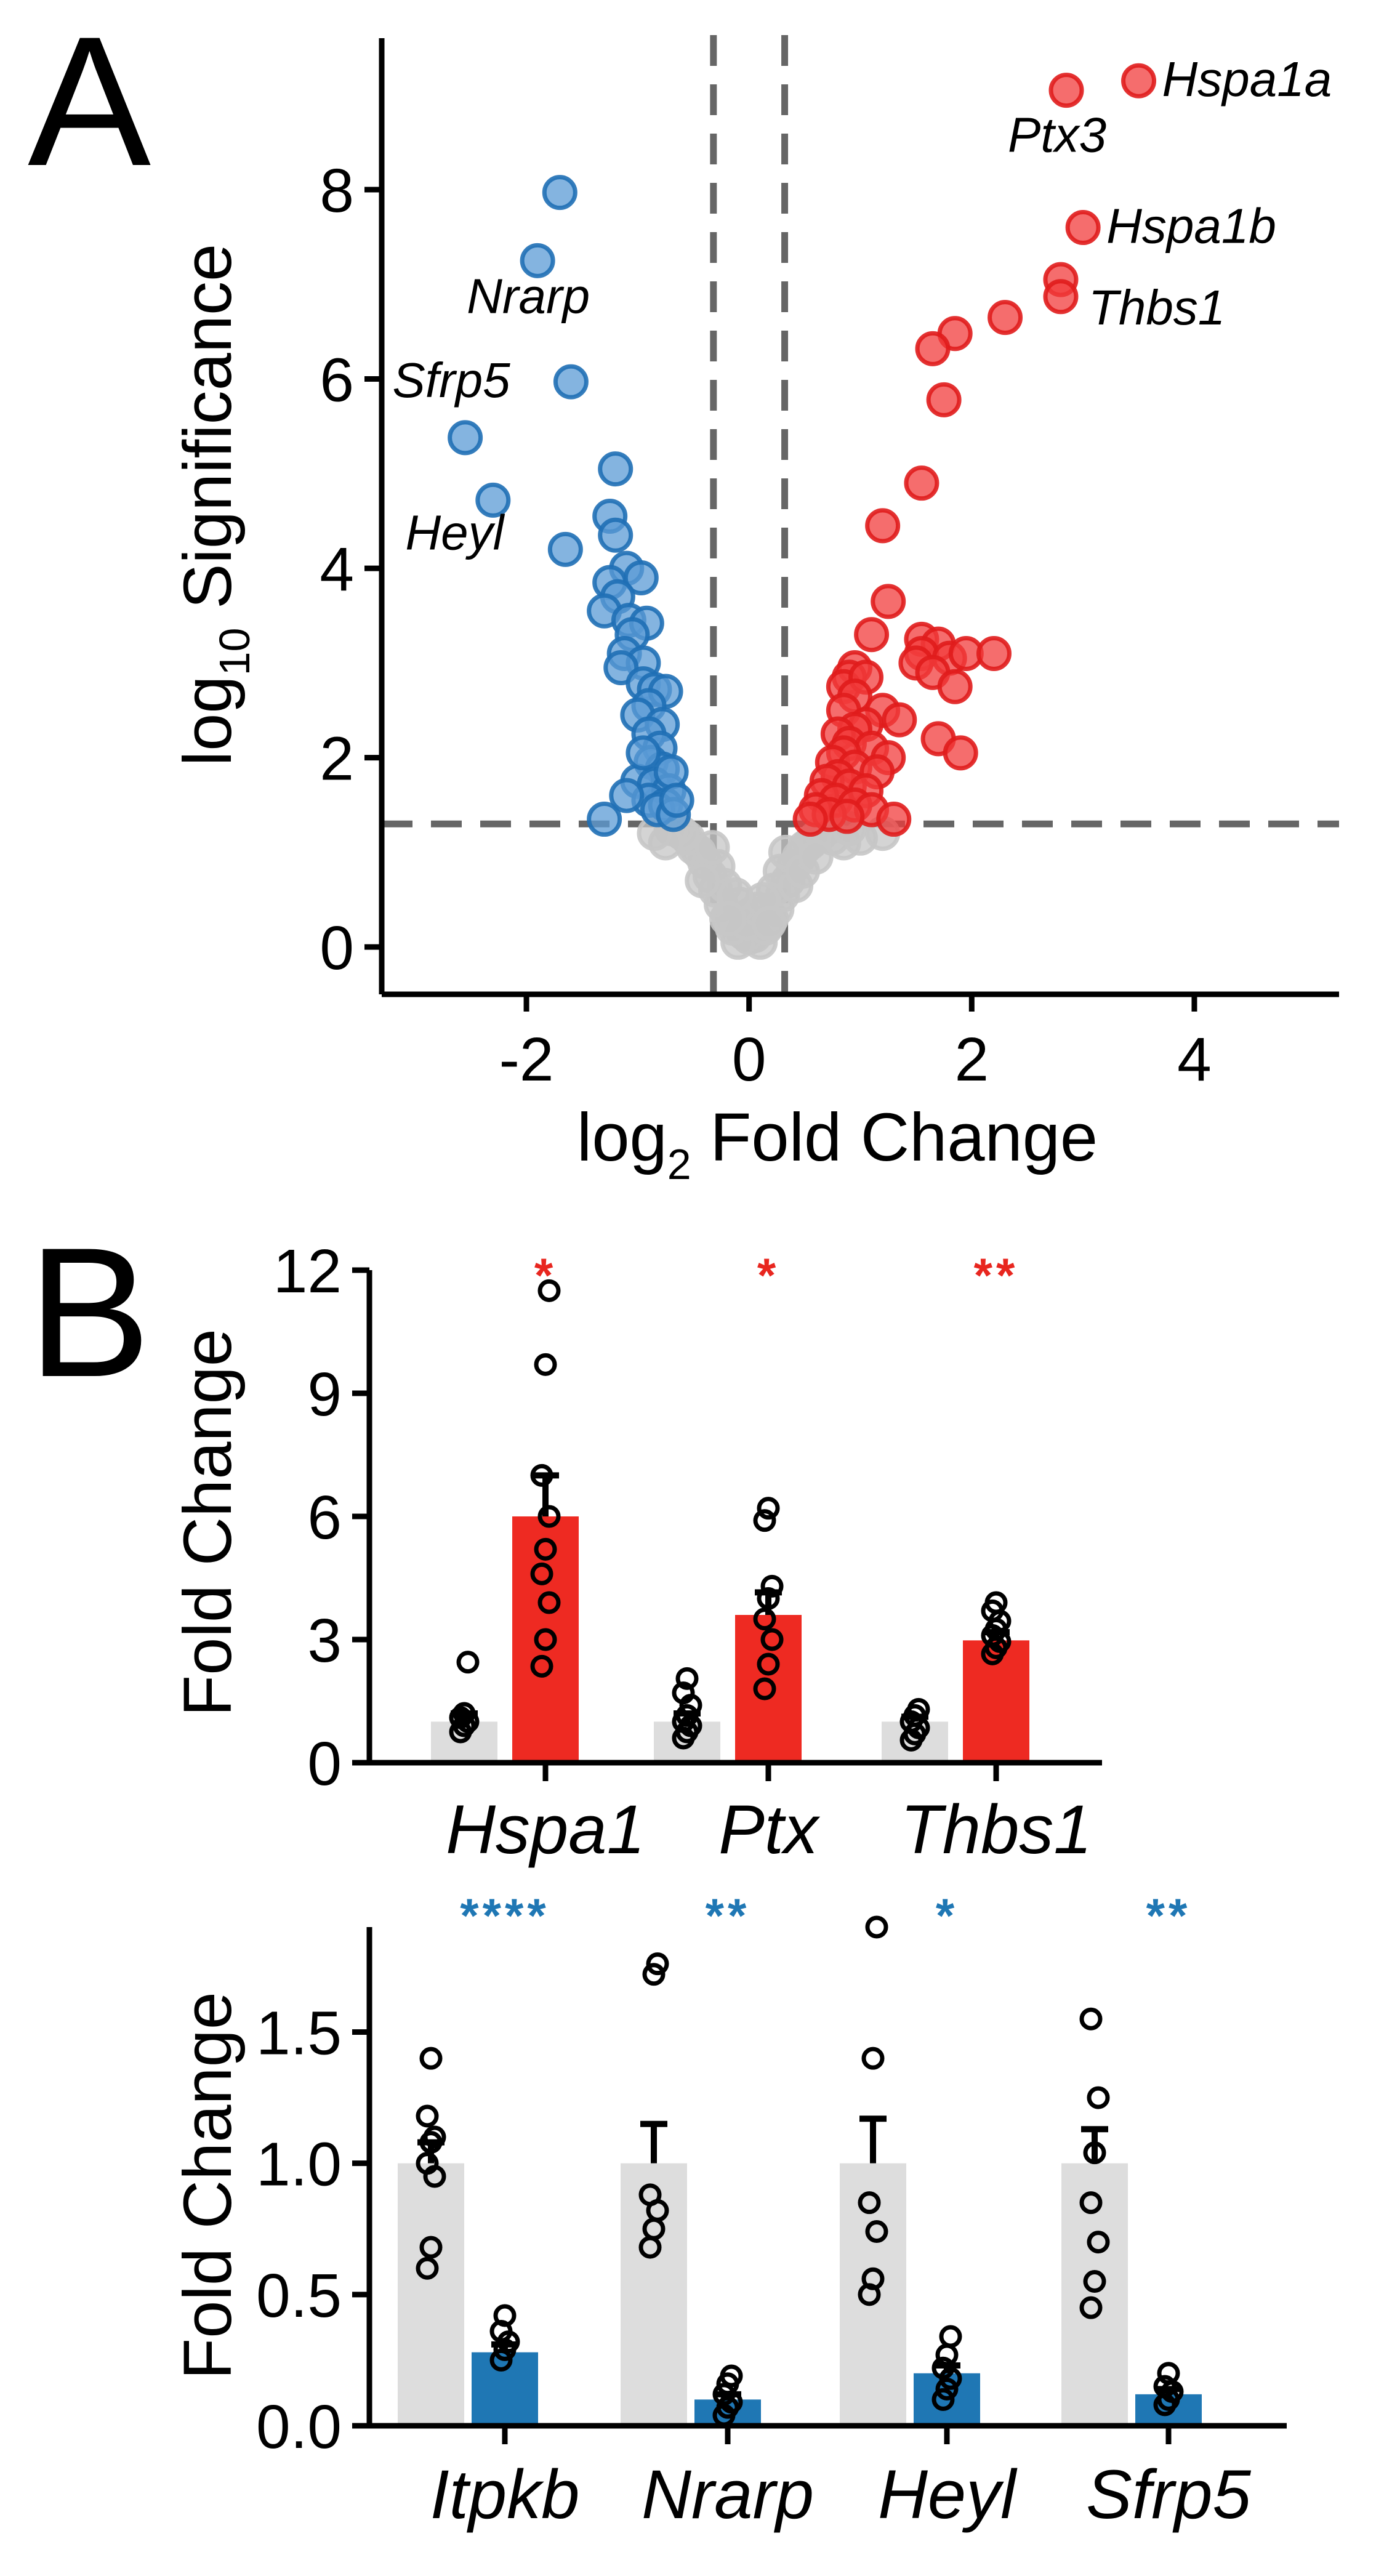 The height and width of the screenshot is (2576, 1384). What do you see at coordinates (996, 1829) in the screenshot?
I see `category-label: Thbs1` at bounding box center [996, 1829].